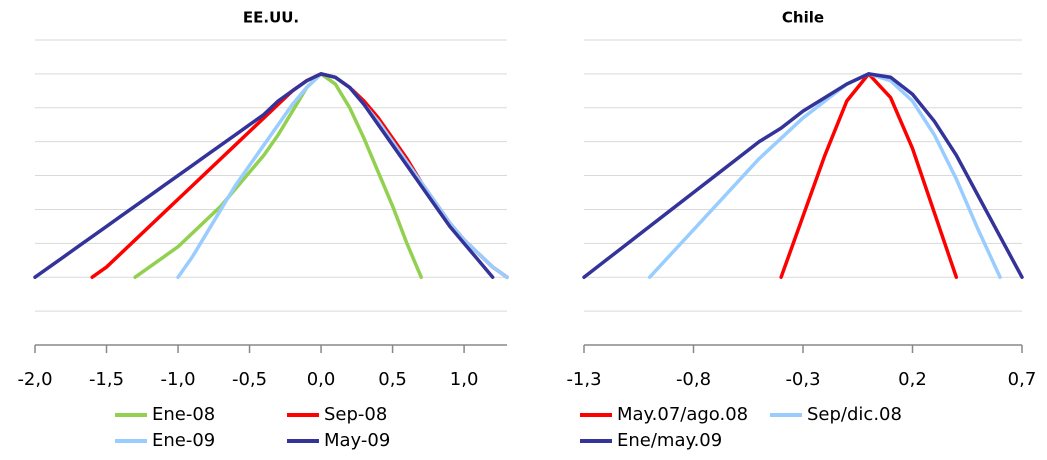 This screenshot has height=460, width=1047. Describe the element at coordinates (802, 379) in the screenshot. I see `x-tick-label: -0,3` at that location.